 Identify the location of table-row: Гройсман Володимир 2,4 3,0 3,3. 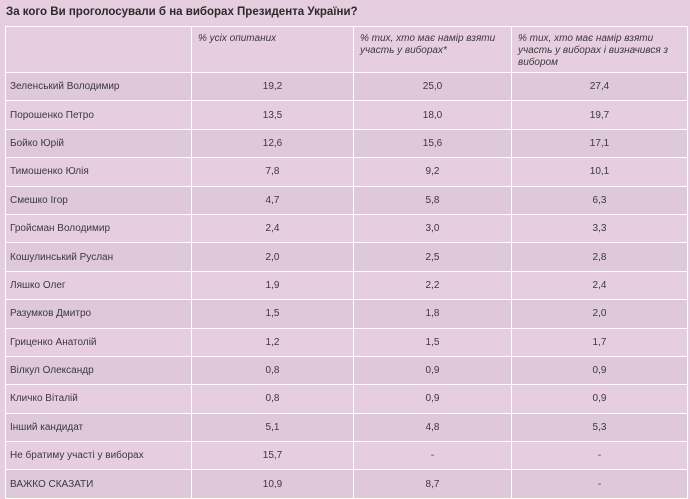
(346, 228).